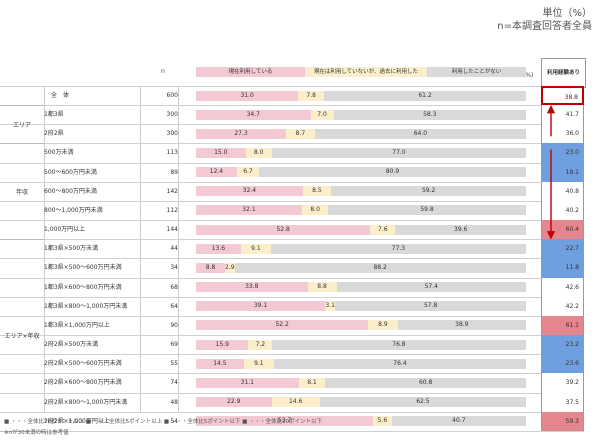  What do you see at coordinates (247, 382) in the screenshot?
I see `bar-segment: 31.1` at bounding box center [247, 382].